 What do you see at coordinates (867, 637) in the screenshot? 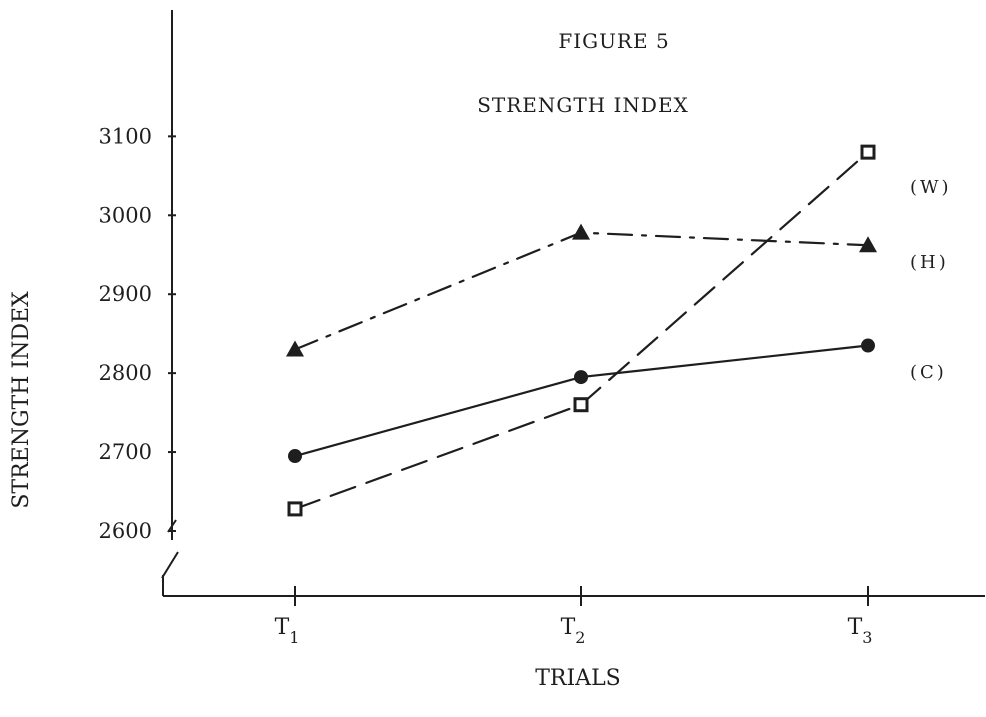
I see `x-tick-label-sub: 3` at bounding box center [867, 637].